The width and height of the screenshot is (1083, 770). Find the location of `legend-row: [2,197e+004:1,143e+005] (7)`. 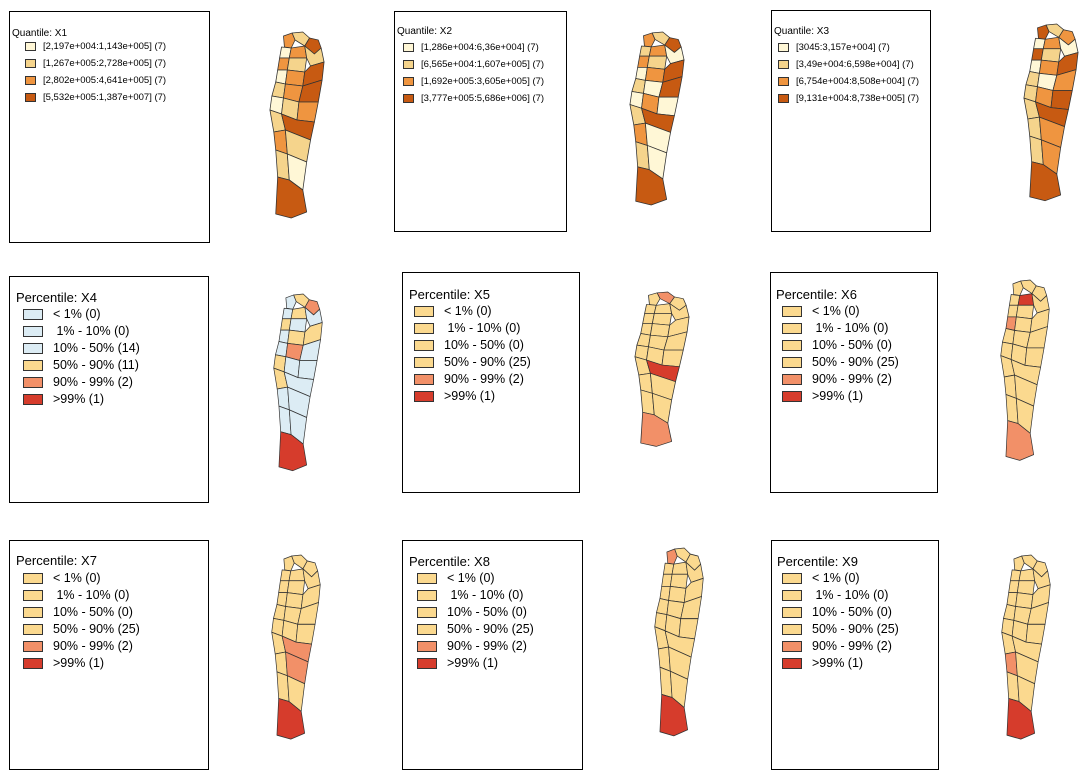

legend-row: [2,197e+004:1,143e+005] (7) is located at coordinates (95, 46).